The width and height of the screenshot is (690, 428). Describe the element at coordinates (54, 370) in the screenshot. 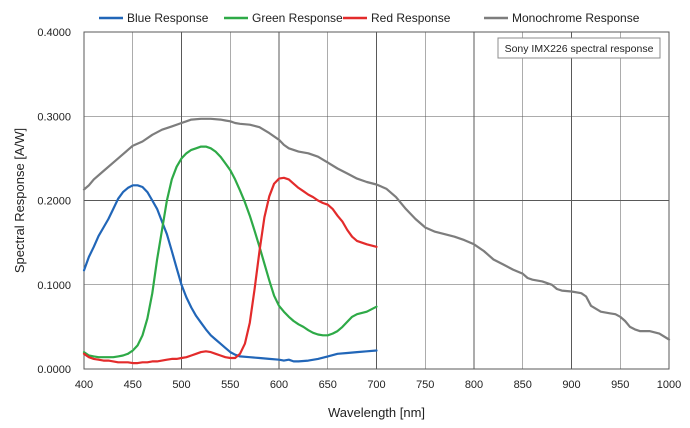

I see `y-tick-label: 0.0000` at that location.